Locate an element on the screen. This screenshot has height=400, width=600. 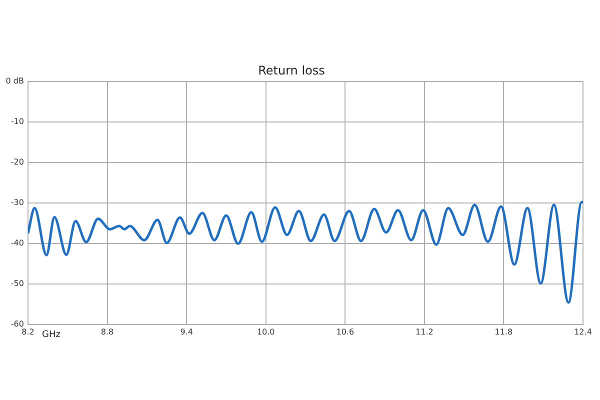
x-tick-label: 10.6 is located at coordinates (345, 331).